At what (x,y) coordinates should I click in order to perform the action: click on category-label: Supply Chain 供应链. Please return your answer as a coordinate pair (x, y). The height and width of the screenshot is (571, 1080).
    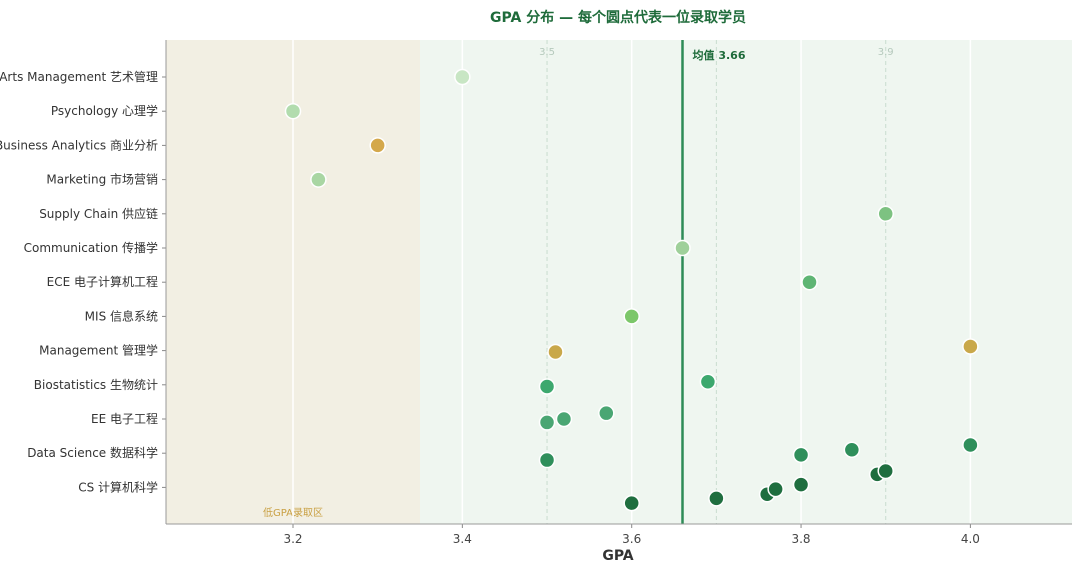
    Looking at the image, I should click on (98, 213).